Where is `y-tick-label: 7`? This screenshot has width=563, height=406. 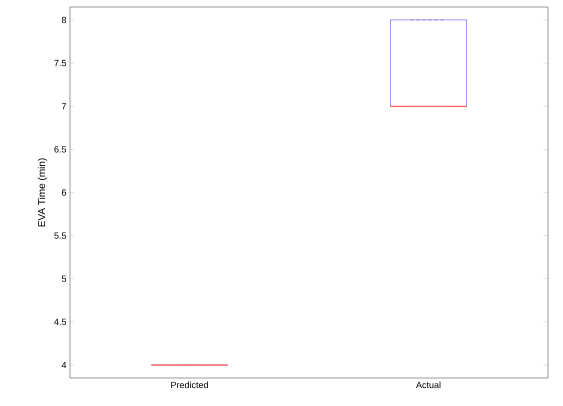
y-tick-label: 7 is located at coordinates (64, 106).